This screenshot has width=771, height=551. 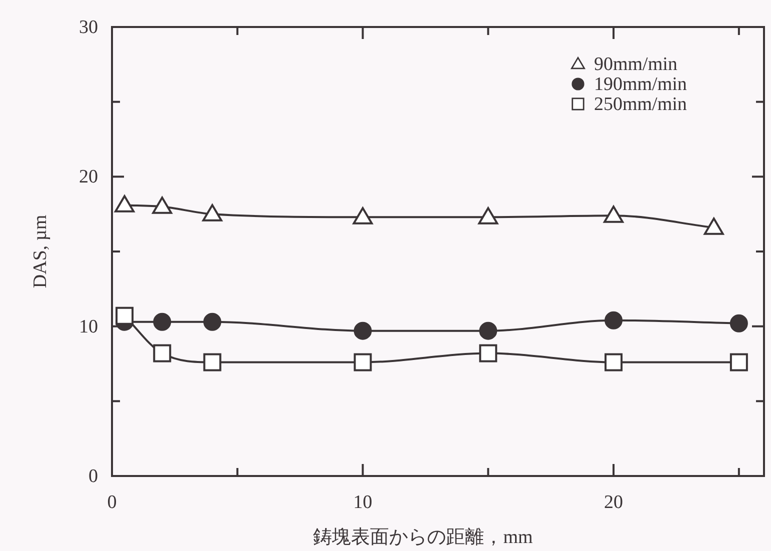 I want to click on x-tick-label: 20, so click(x=614, y=502).